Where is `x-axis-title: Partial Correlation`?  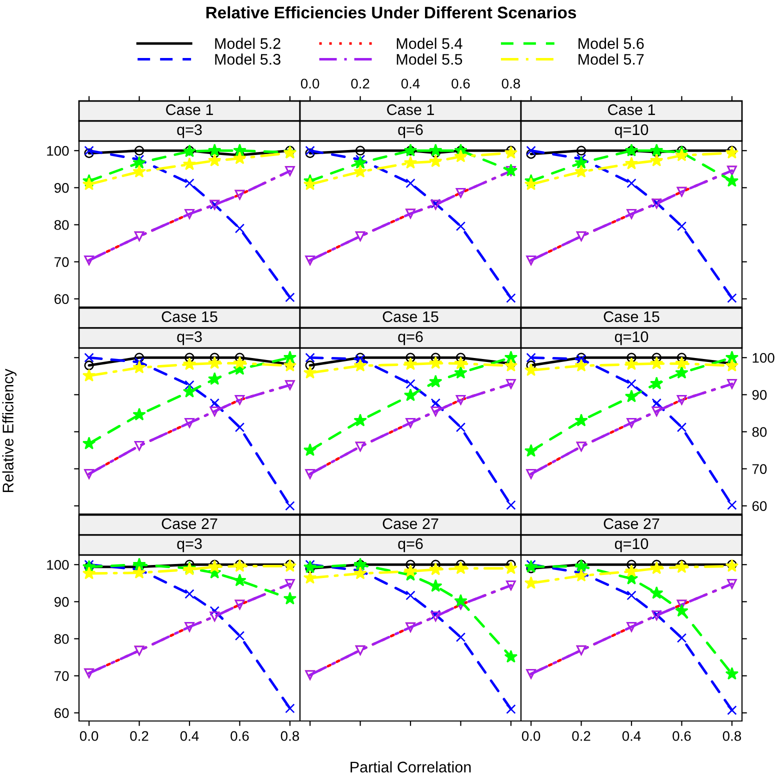
x-axis-title: Partial Correlation is located at coordinates (410, 766).